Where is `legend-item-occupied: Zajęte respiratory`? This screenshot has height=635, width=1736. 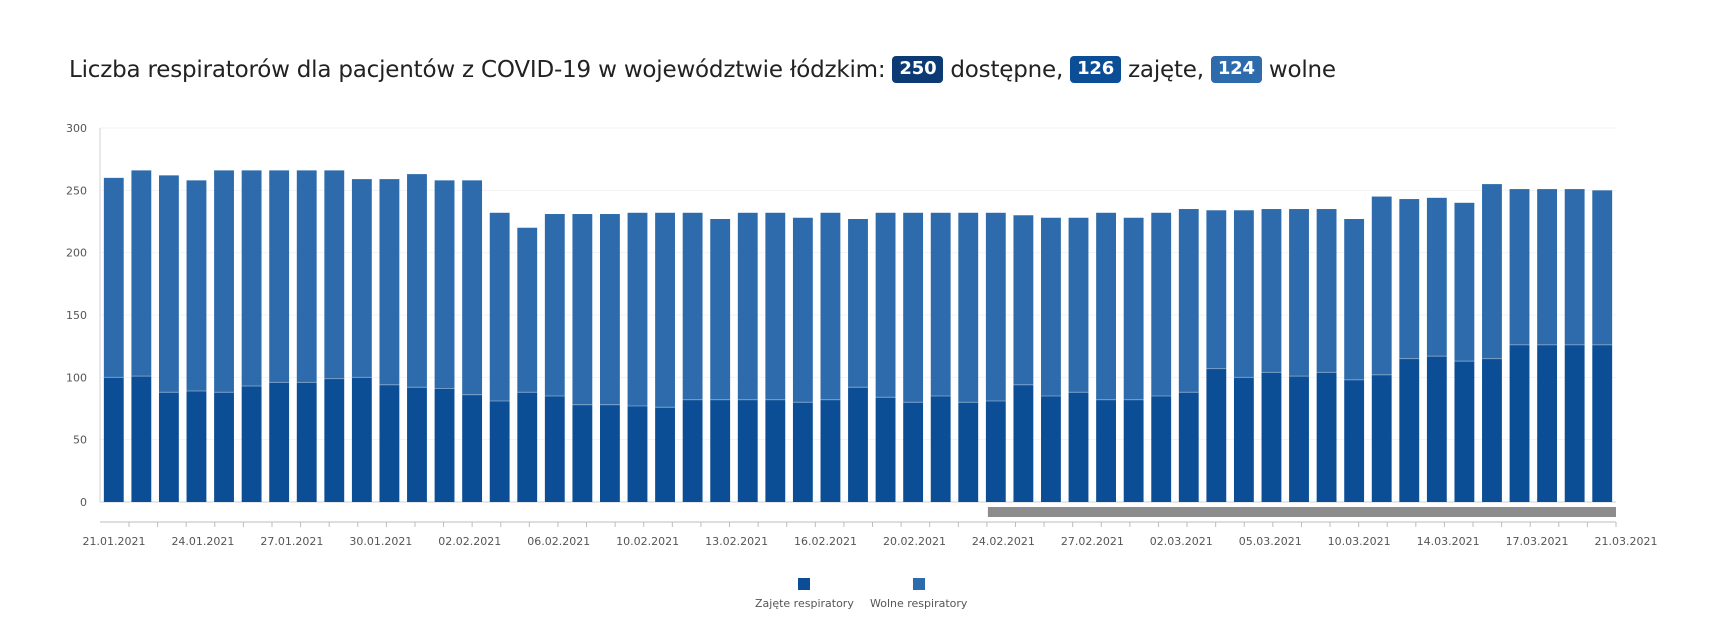
legend-item-occupied: Zajęte respiratory is located at coordinates (804, 594).